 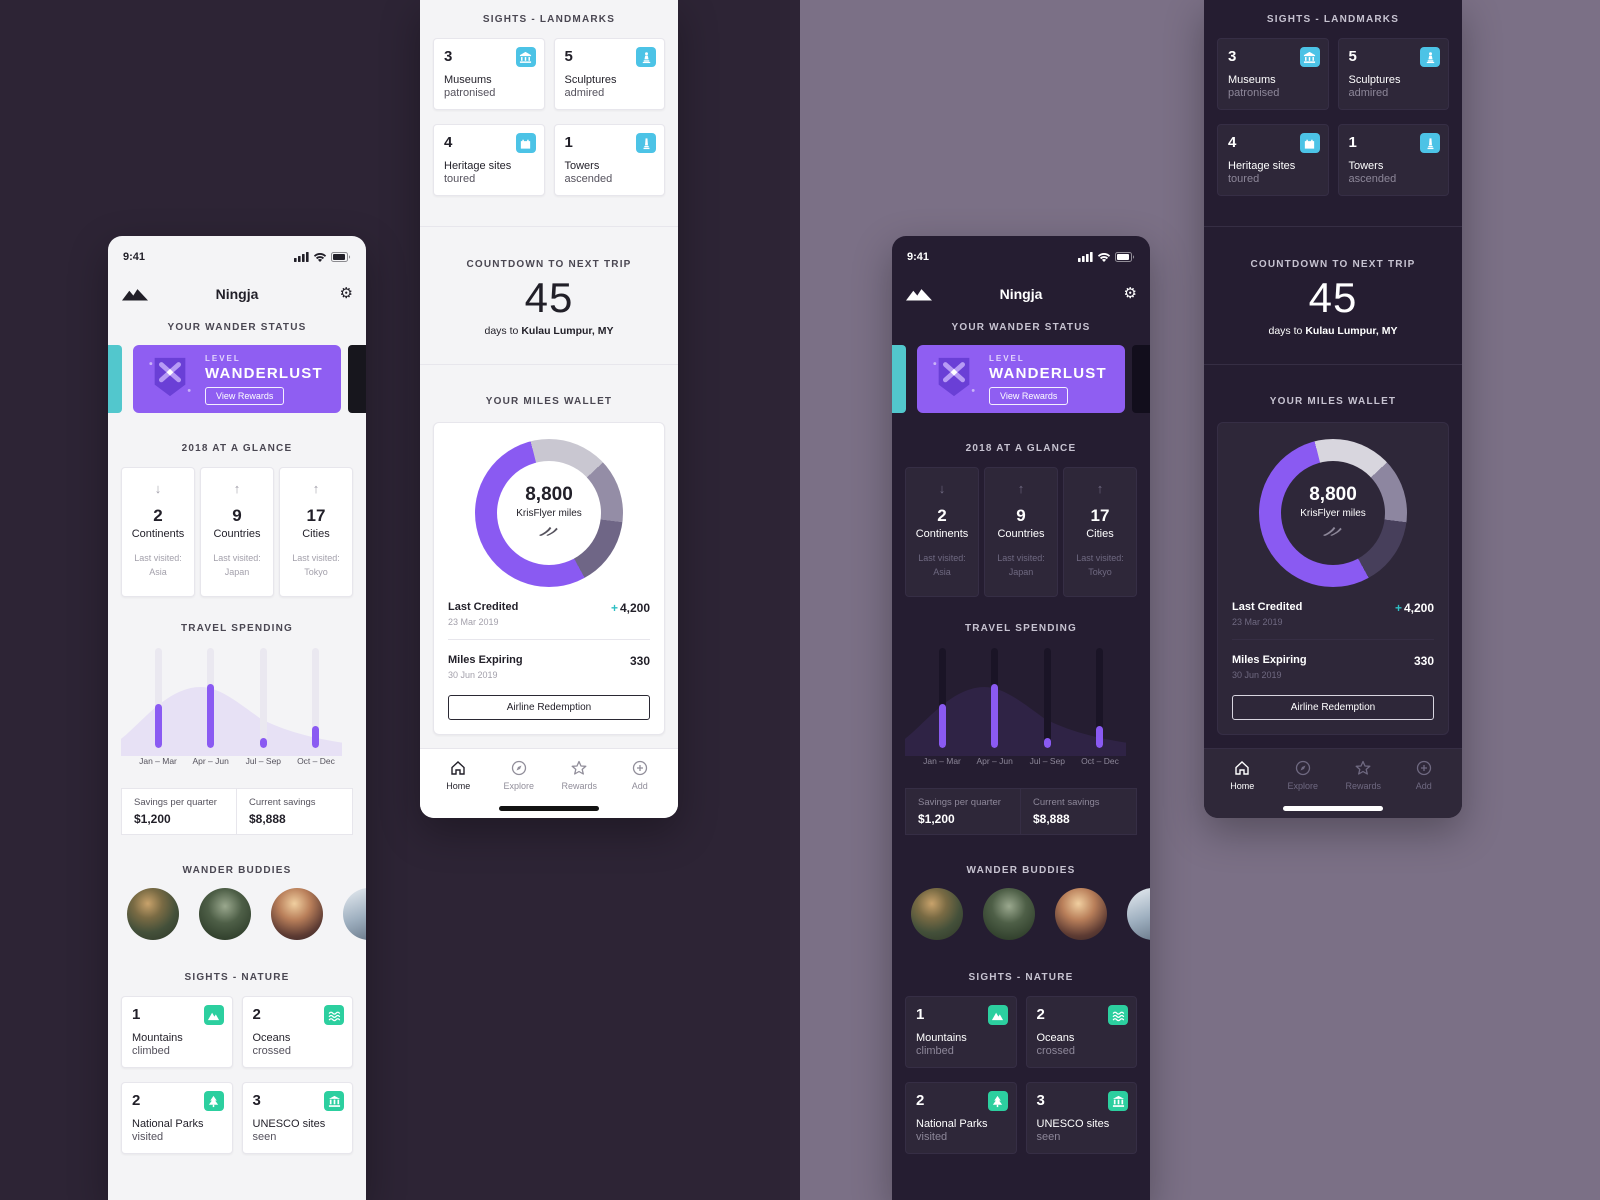 What do you see at coordinates (549, 297) in the screenshot?
I see `countdown-days: 45` at bounding box center [549, 297].